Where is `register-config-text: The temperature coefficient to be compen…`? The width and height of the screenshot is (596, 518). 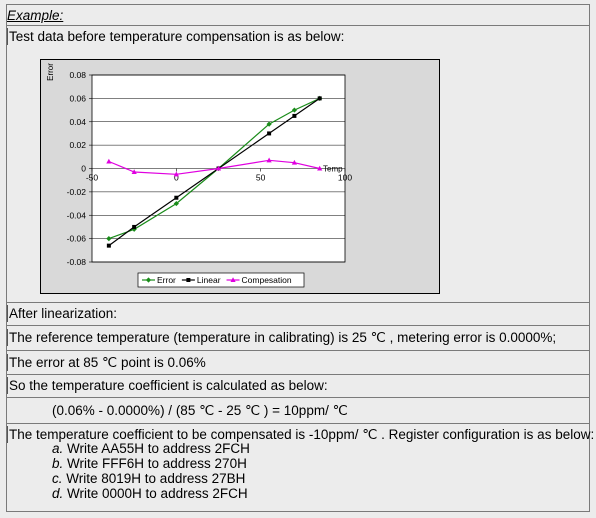 register-config-text: The temperature coefficient to be compen… is located at coordinates (301, 434).